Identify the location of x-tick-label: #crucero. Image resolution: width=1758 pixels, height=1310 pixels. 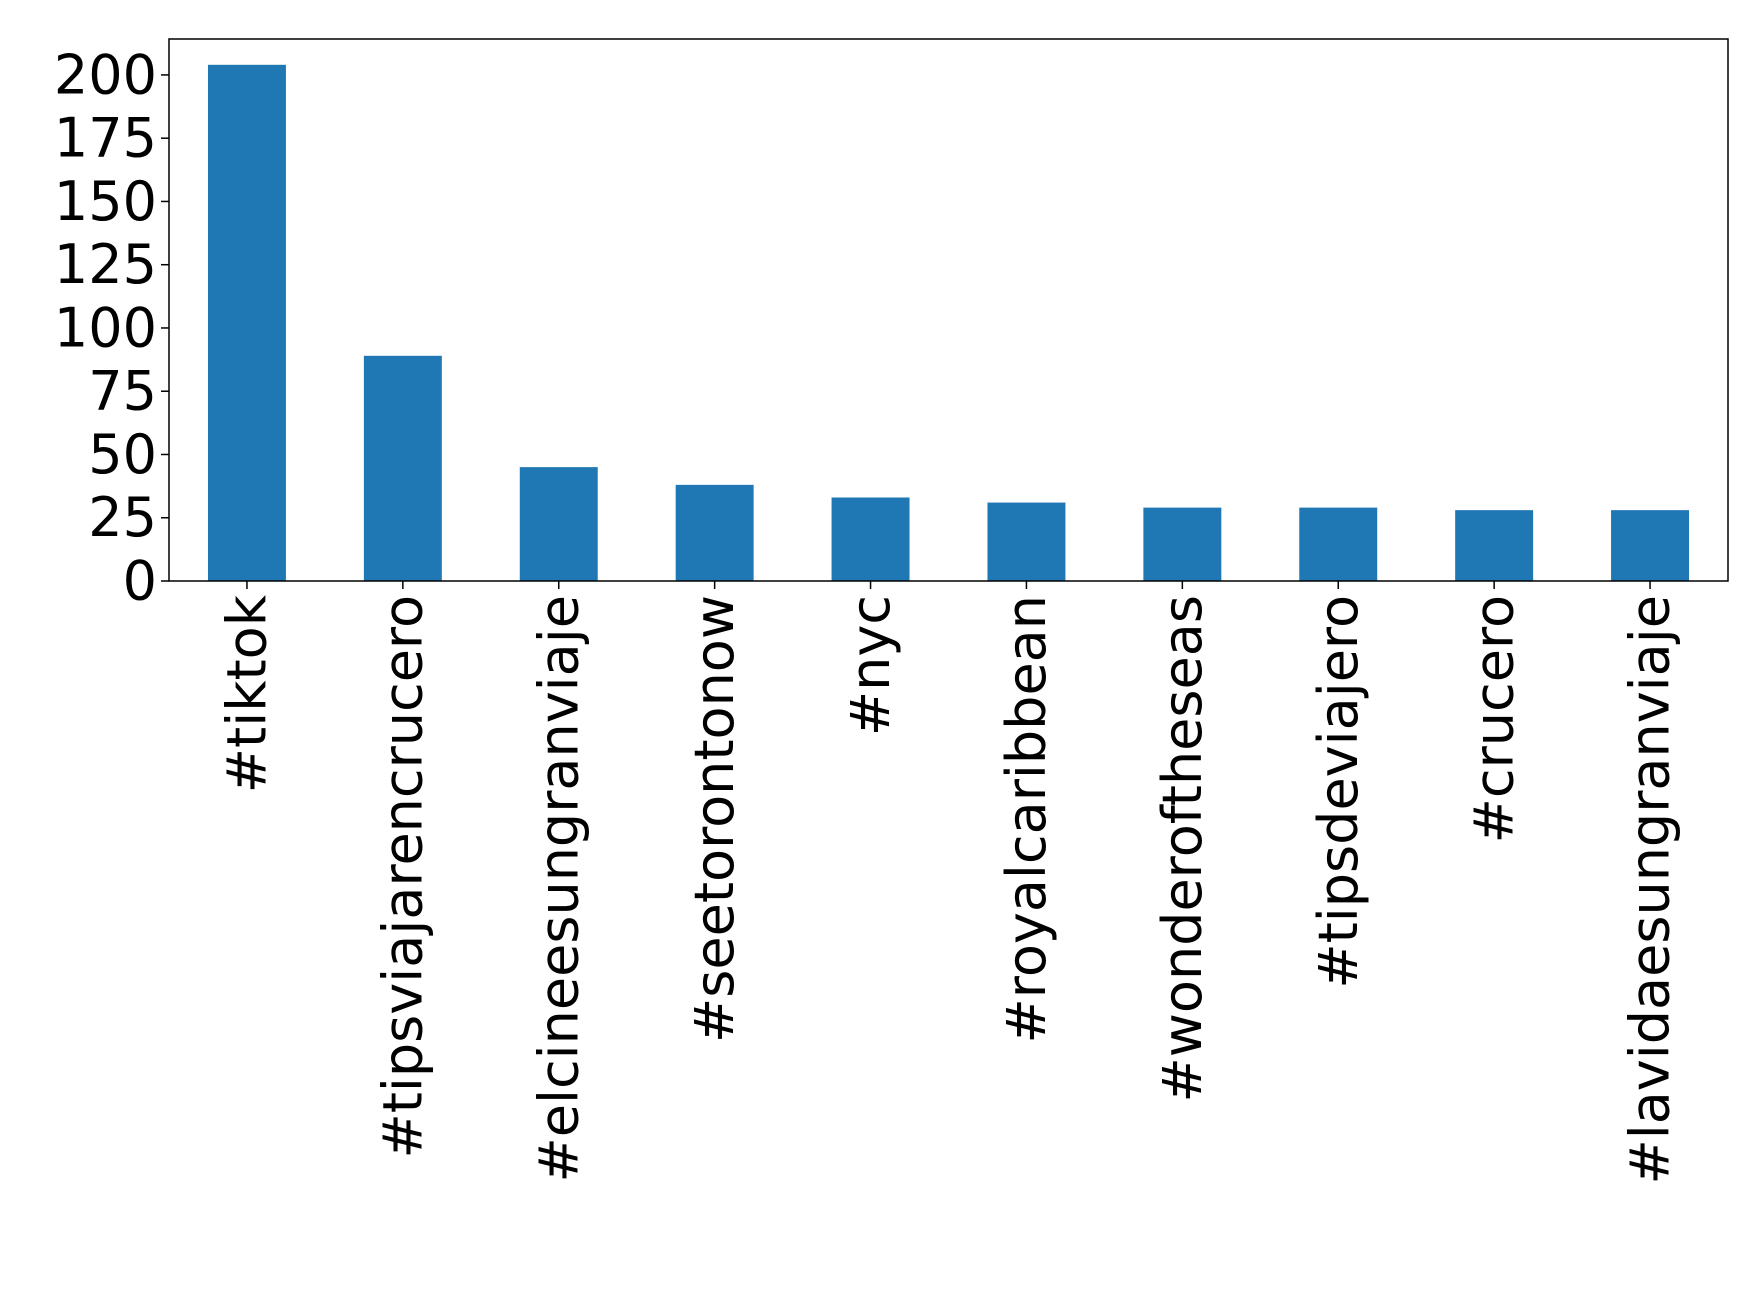
(1494, 719).